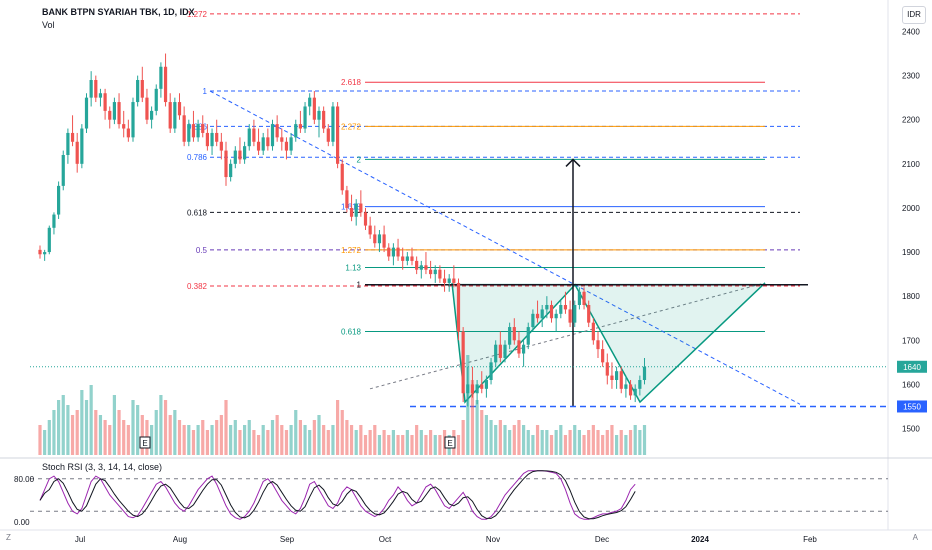  Describe the element at coordinates (8, 537) in the screenshot. I see `timezone-toggle: Z` at that location.